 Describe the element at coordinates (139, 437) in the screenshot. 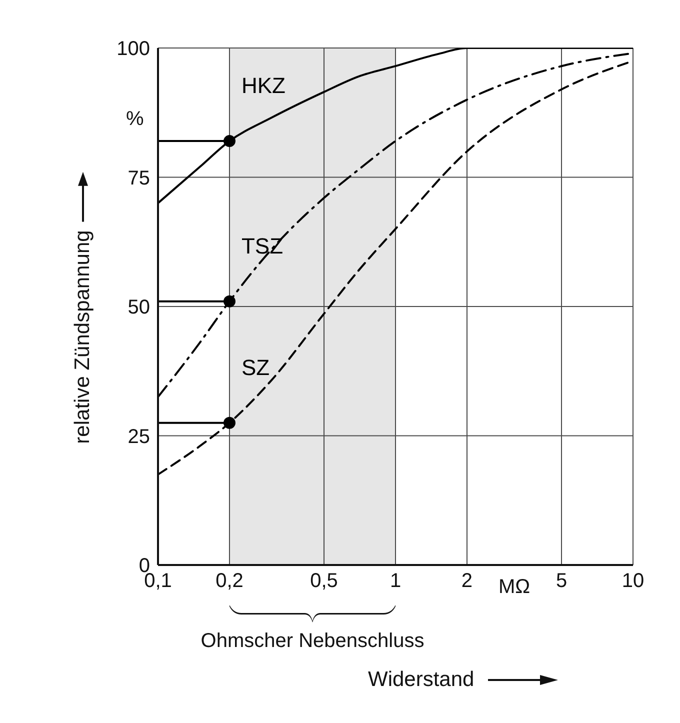

I see `y-tick-label: 25` at that location.